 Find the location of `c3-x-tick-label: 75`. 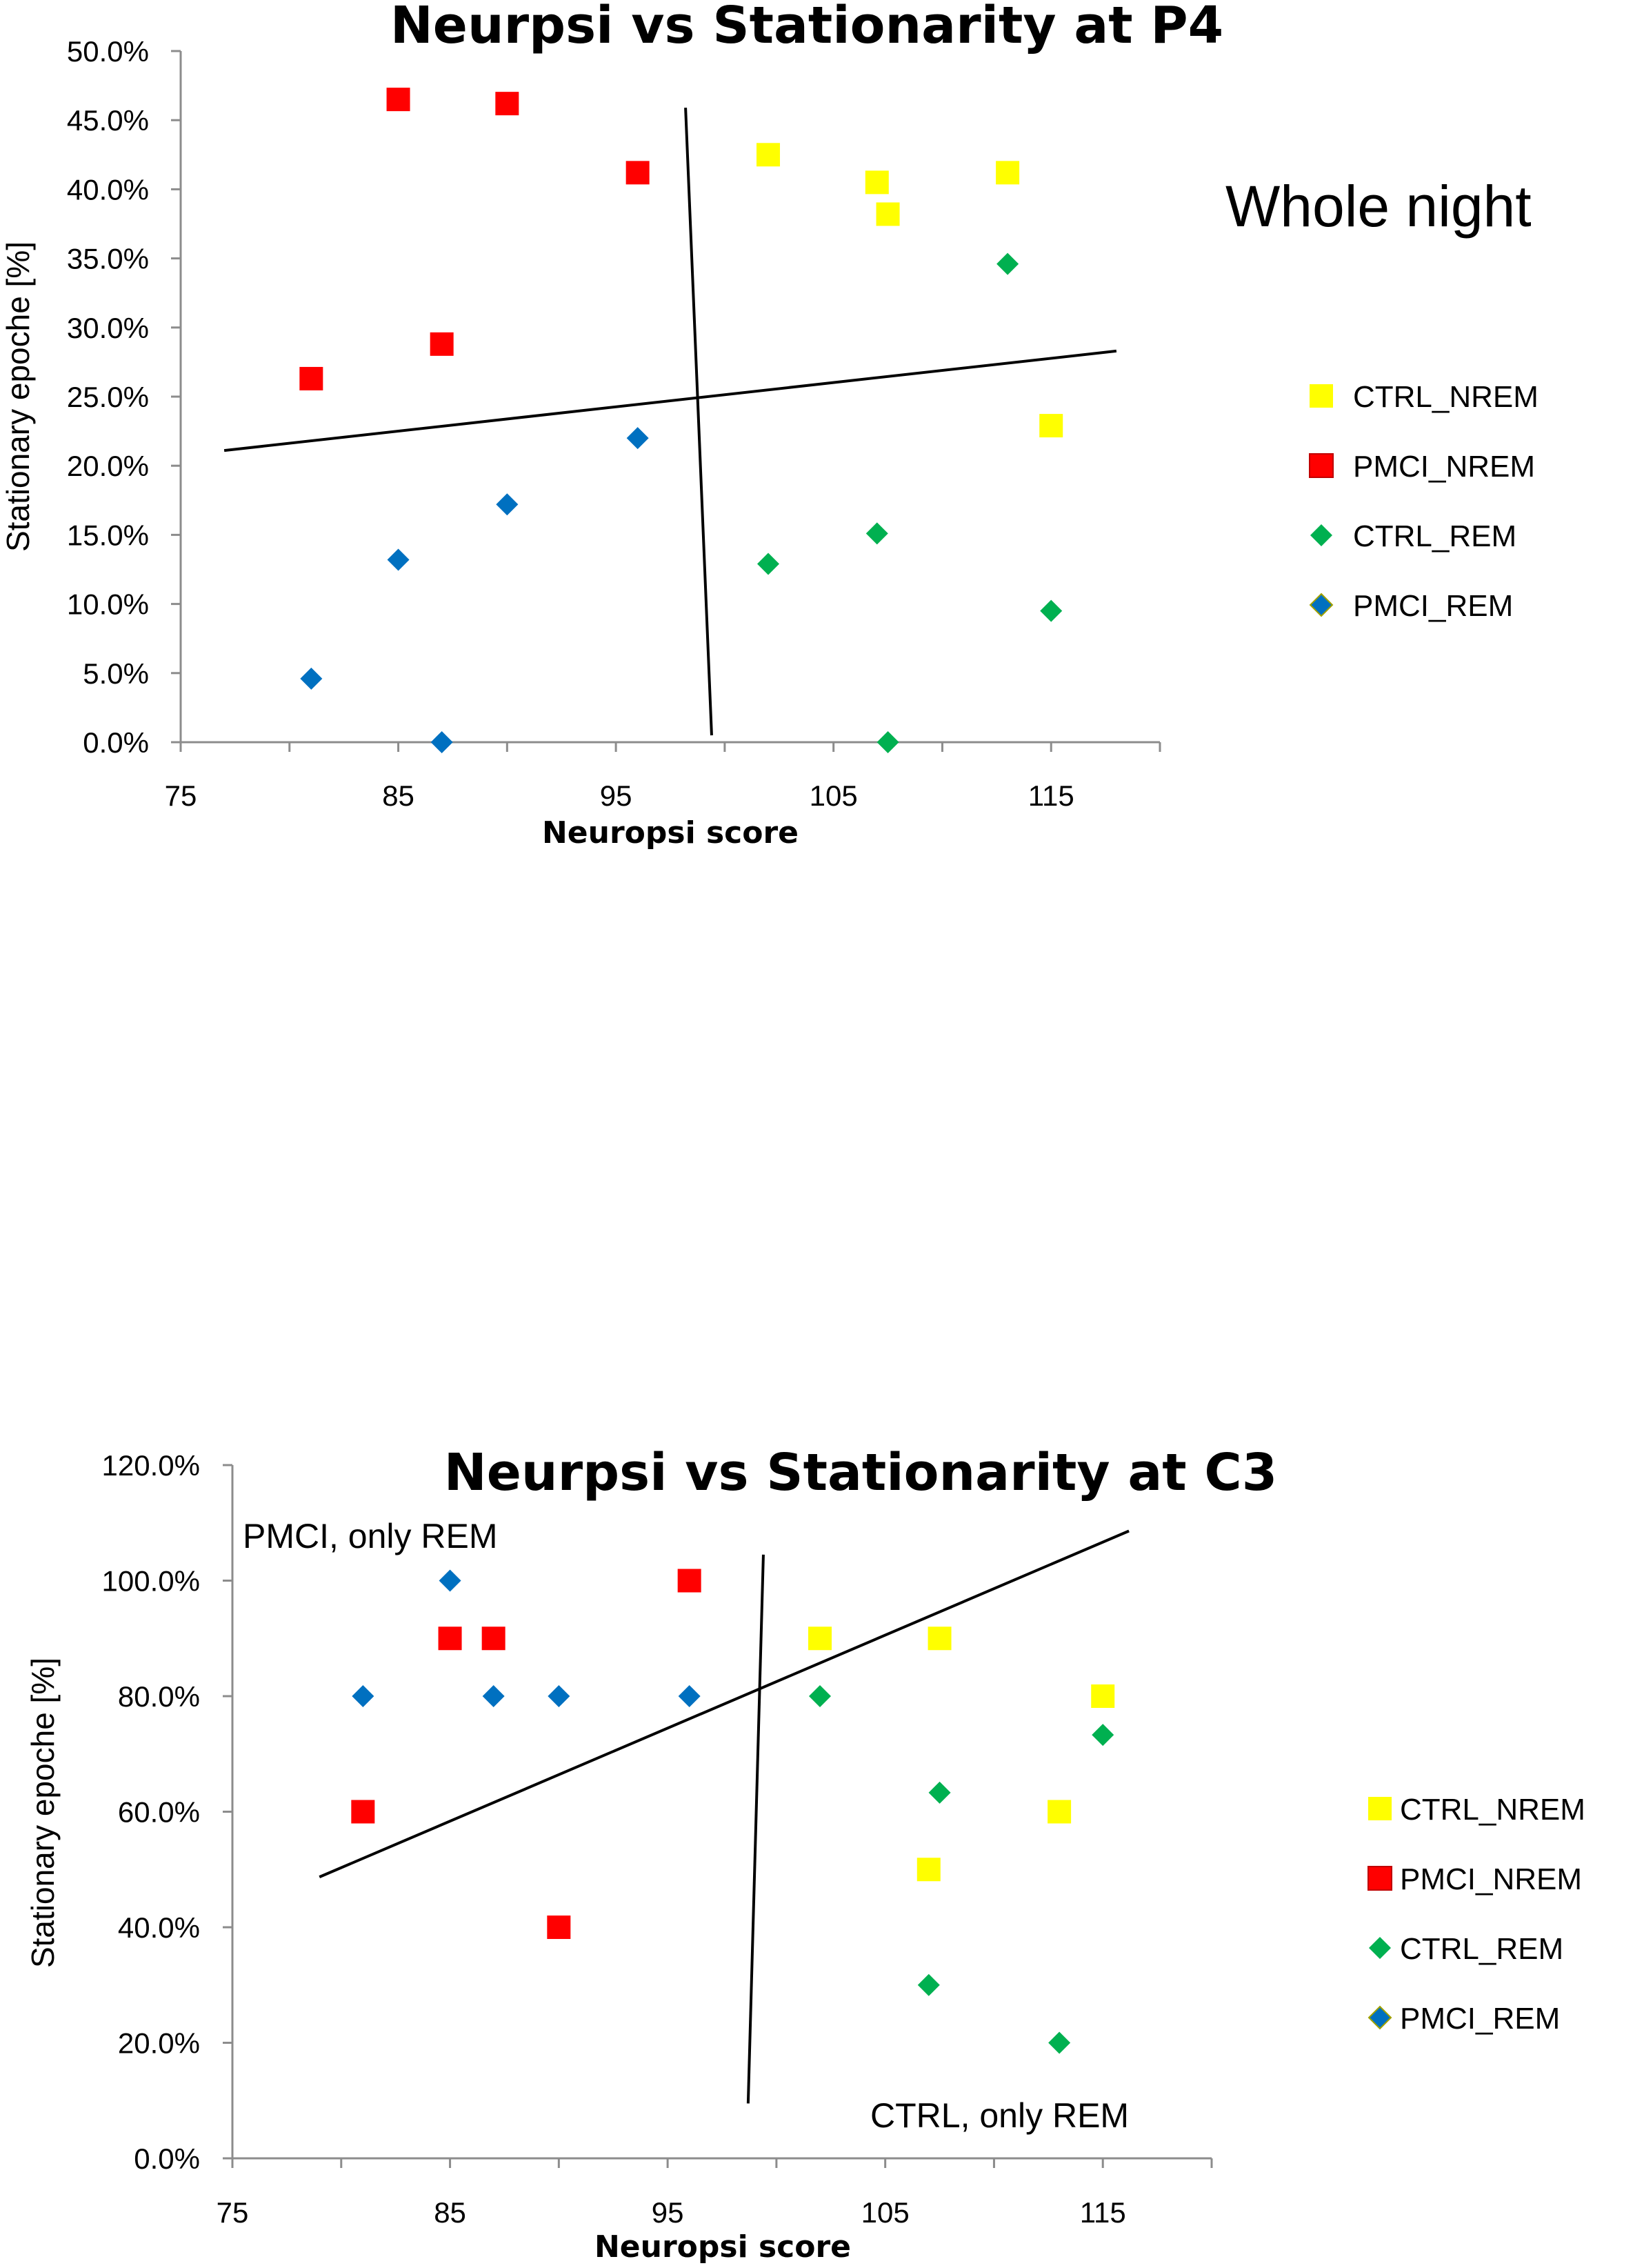

c3-x-tick-label: 75 is located at coordinates (233, 2212).